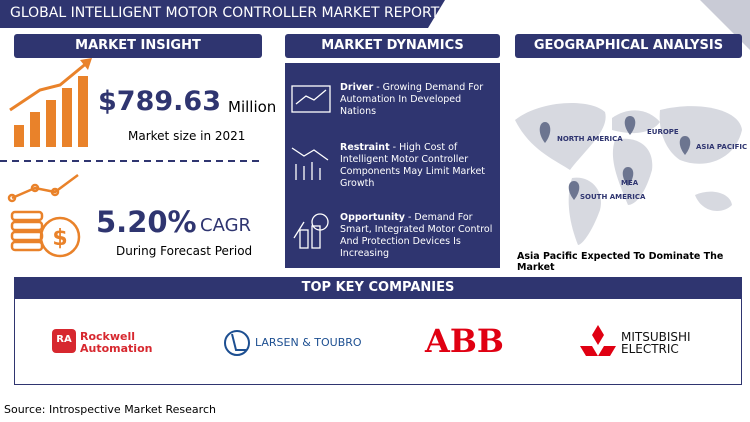  Describe the element at coordinates (650, 349) in the screenshot. I see `logo-line: ELECTRIC` at that location.